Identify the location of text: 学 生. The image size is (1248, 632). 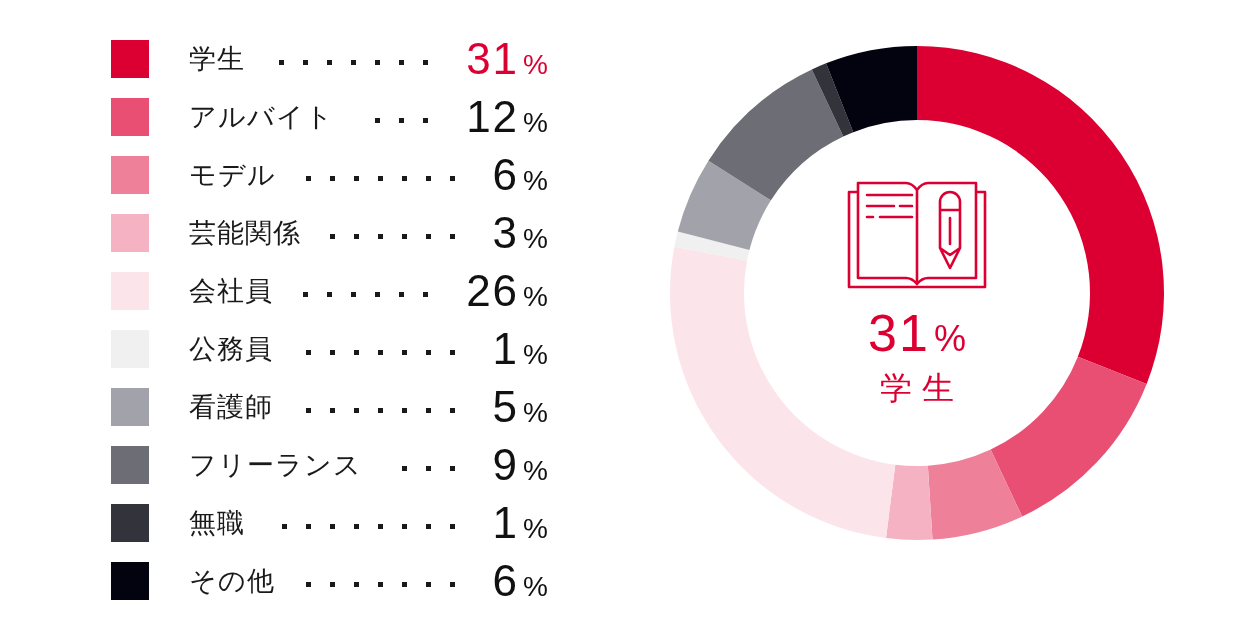
(917, 388).